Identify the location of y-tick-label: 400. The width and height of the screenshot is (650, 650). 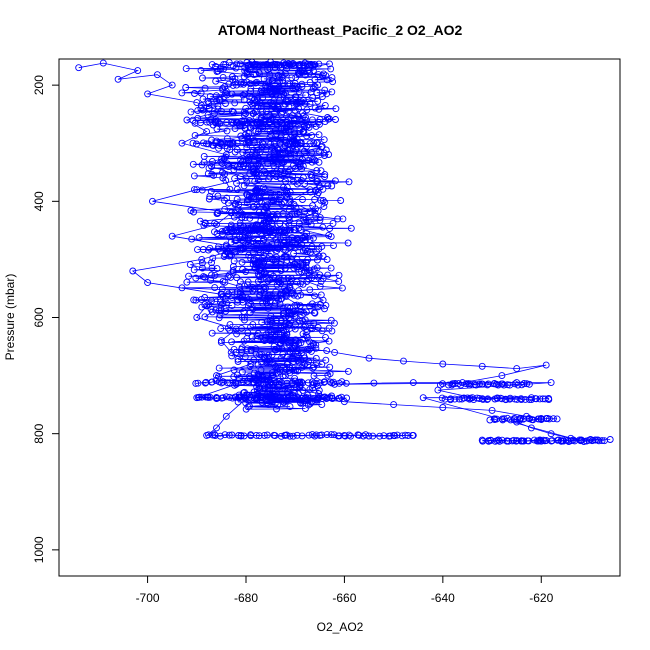
(39, 201).